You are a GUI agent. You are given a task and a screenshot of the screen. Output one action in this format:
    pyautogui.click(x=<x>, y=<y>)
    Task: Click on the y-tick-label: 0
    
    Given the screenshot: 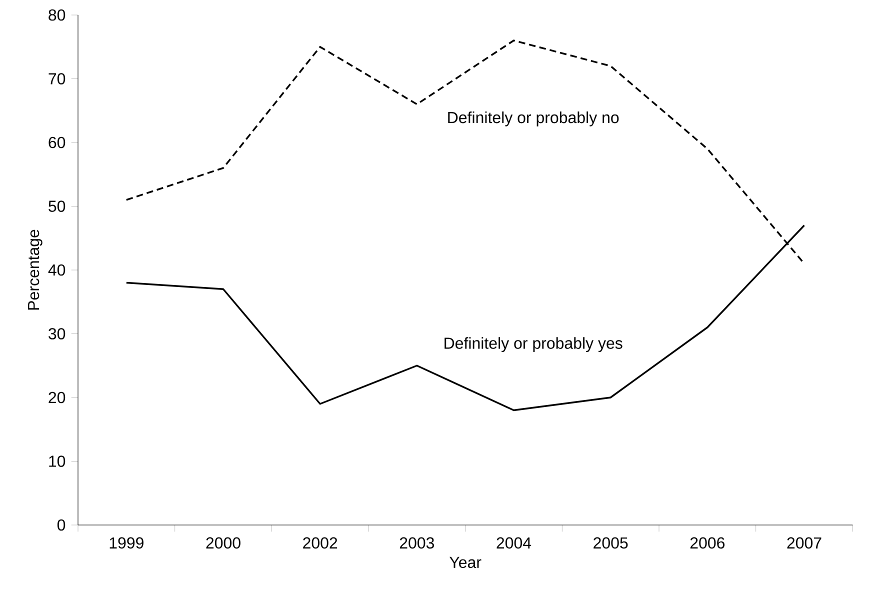 What is the action you would take?
    pyautogui.click(x=61, y=525)
    